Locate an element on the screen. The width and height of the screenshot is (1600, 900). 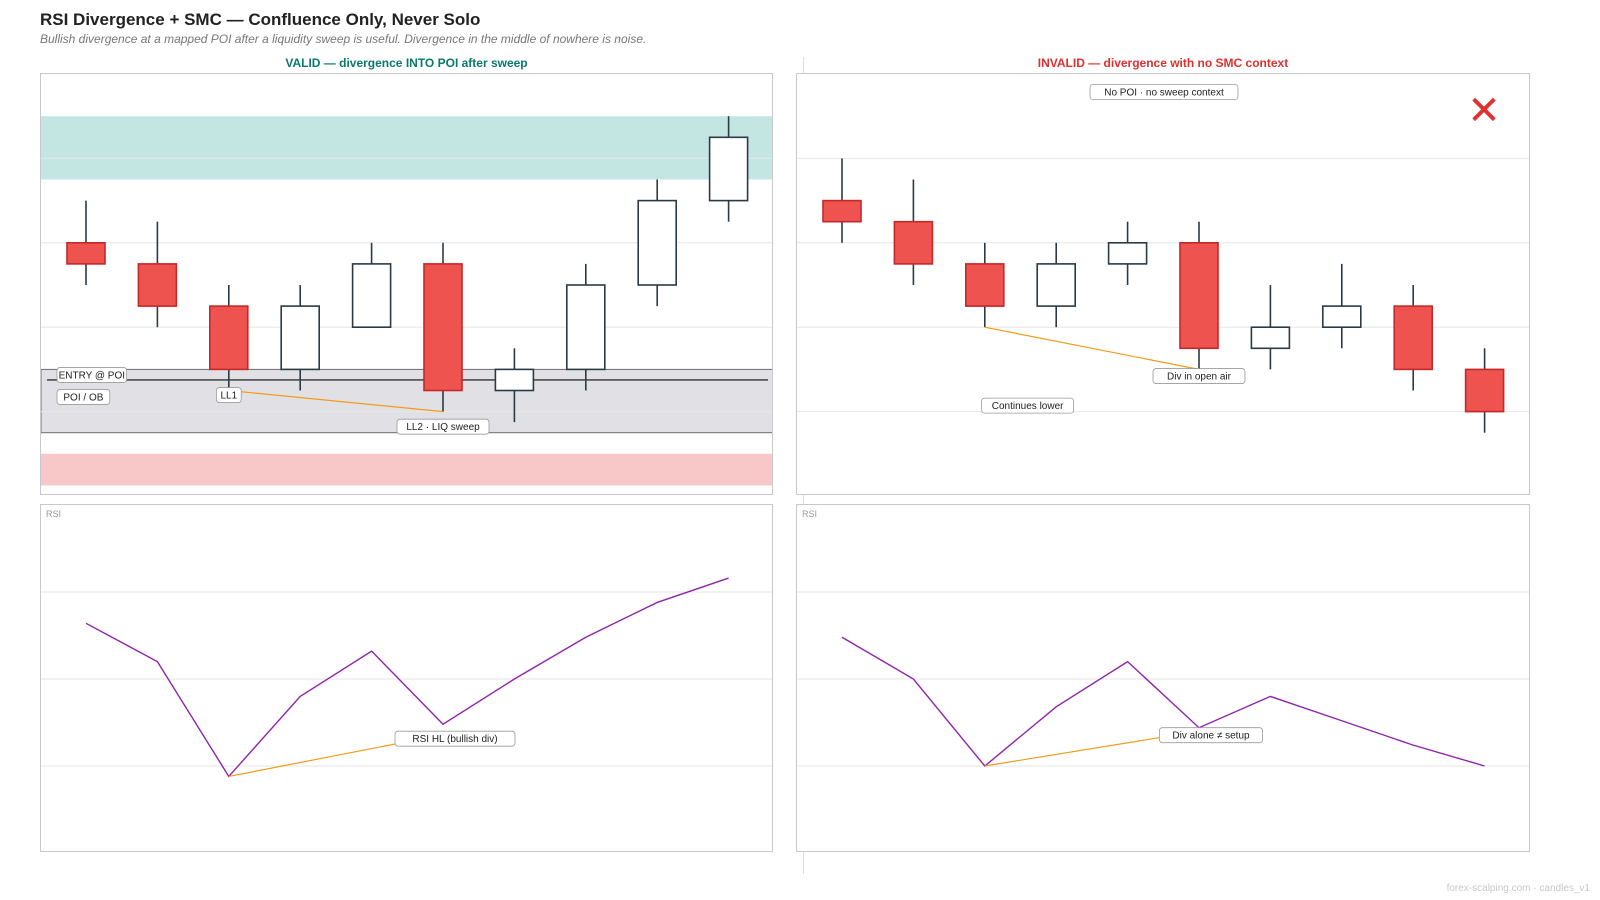
entry-label: ENTRY @ POI is located at coordinates (91, 375).